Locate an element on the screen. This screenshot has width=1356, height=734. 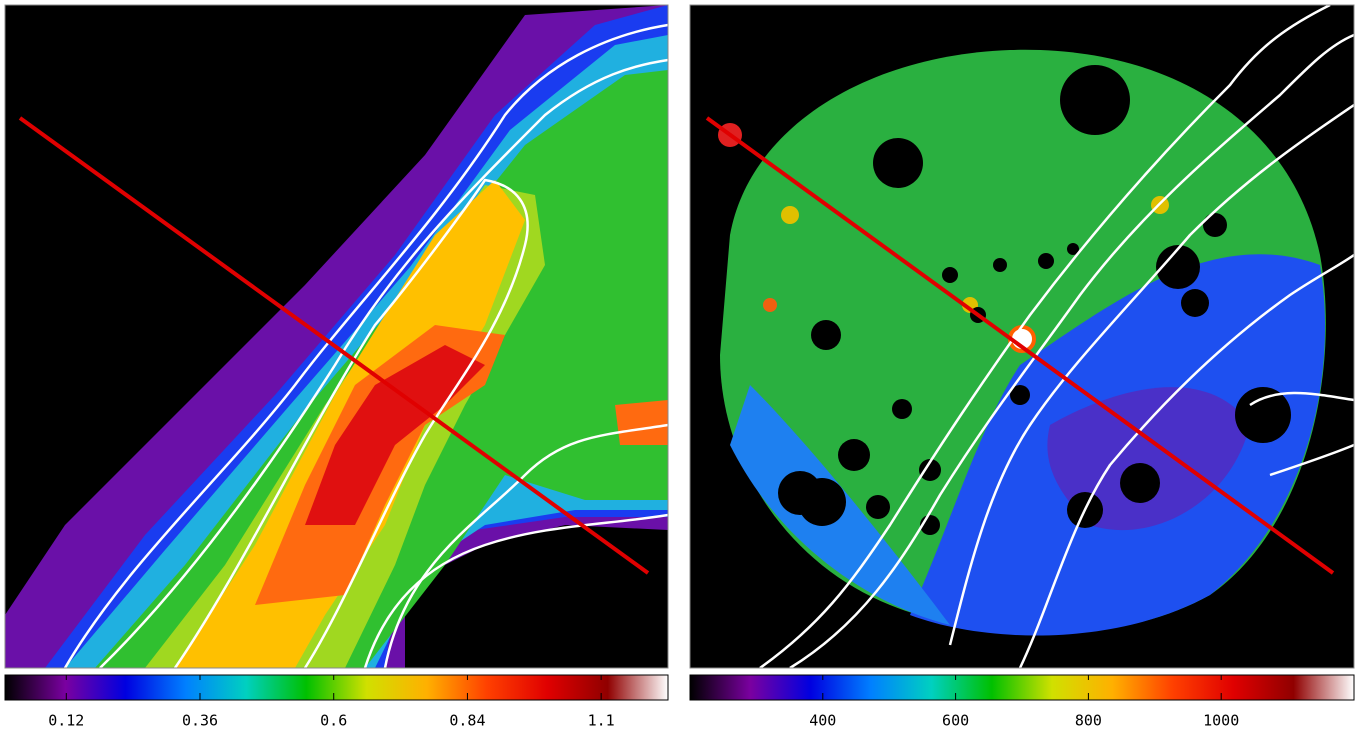
colorbar-tick-label: 1000 is located at coordinates (1221, 721).